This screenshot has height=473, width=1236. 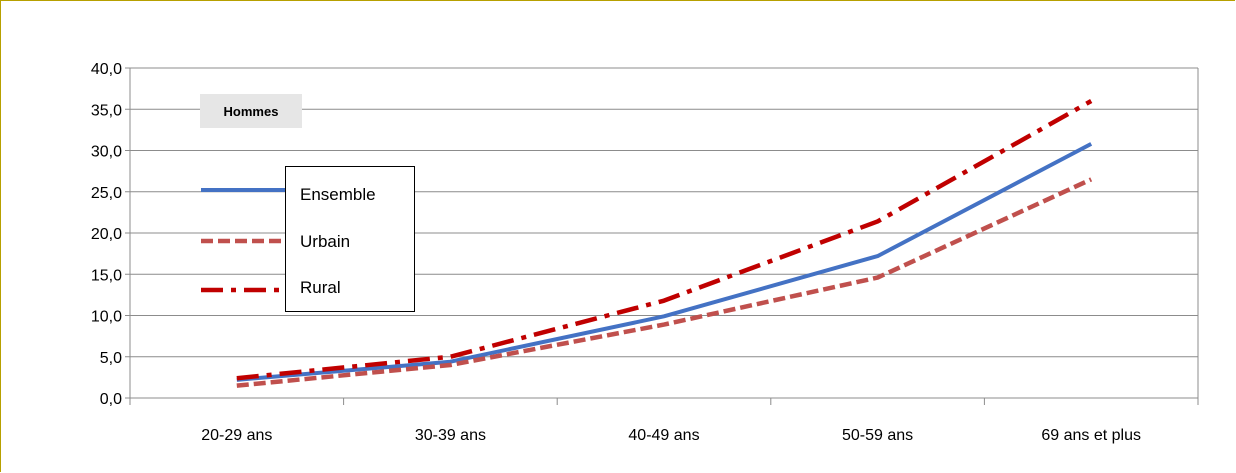 I want to click on x-tick-label: 69 ans et plus, so click(x=1091, y=435).